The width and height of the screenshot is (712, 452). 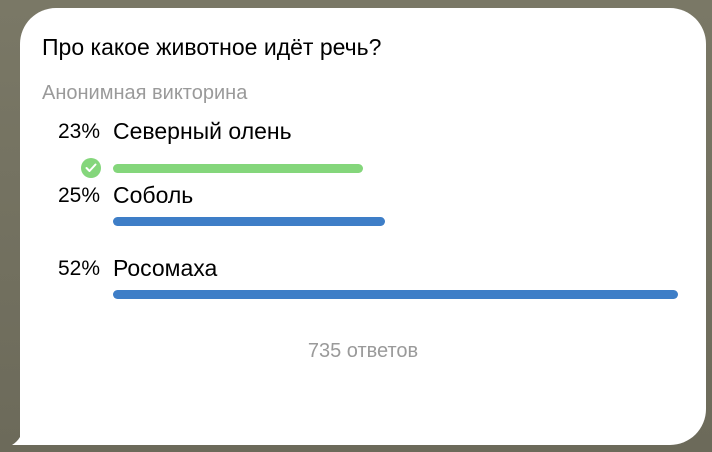 I want to click on option-percent: 52%, so click(x=78, y=268).